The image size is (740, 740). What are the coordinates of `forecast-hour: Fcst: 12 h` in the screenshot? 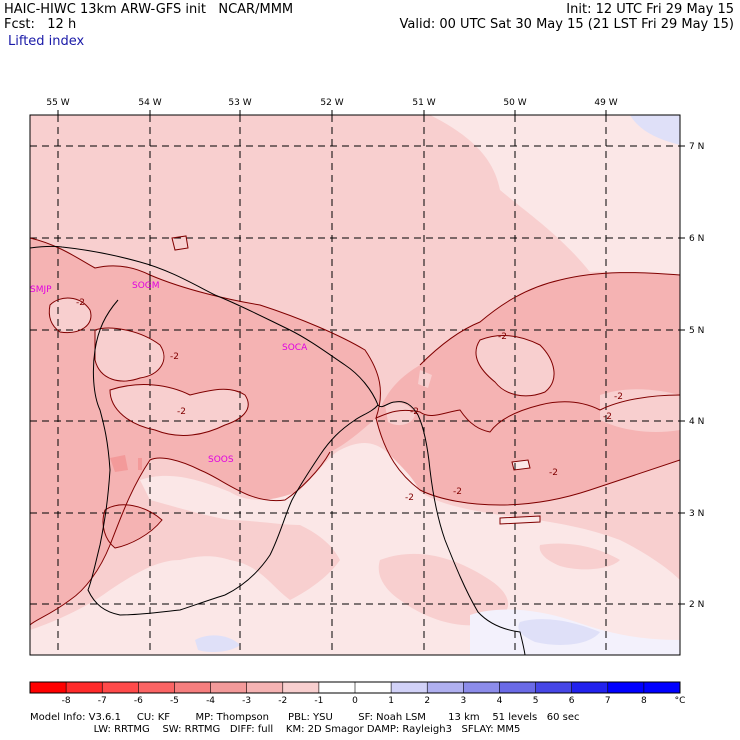 It's located at (40, 24).